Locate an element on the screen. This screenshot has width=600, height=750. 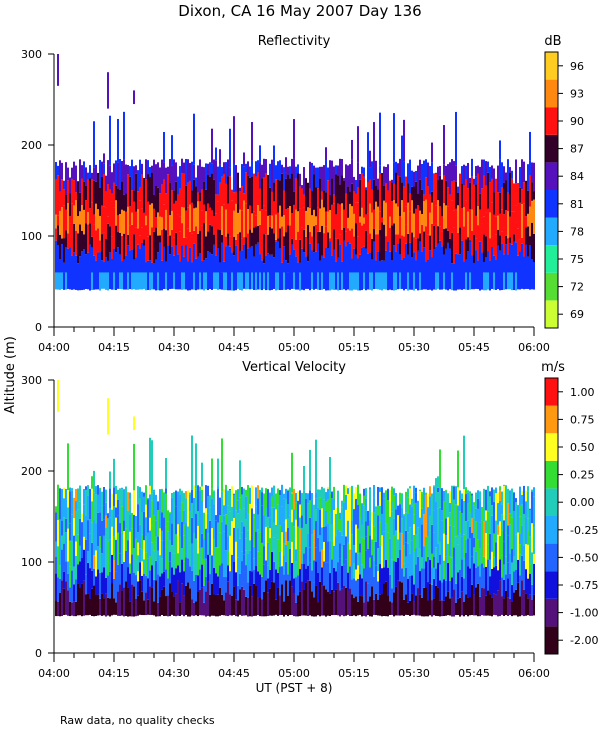
reflectivity-y-tick-label: 100 is located at coordinates (31, 236).